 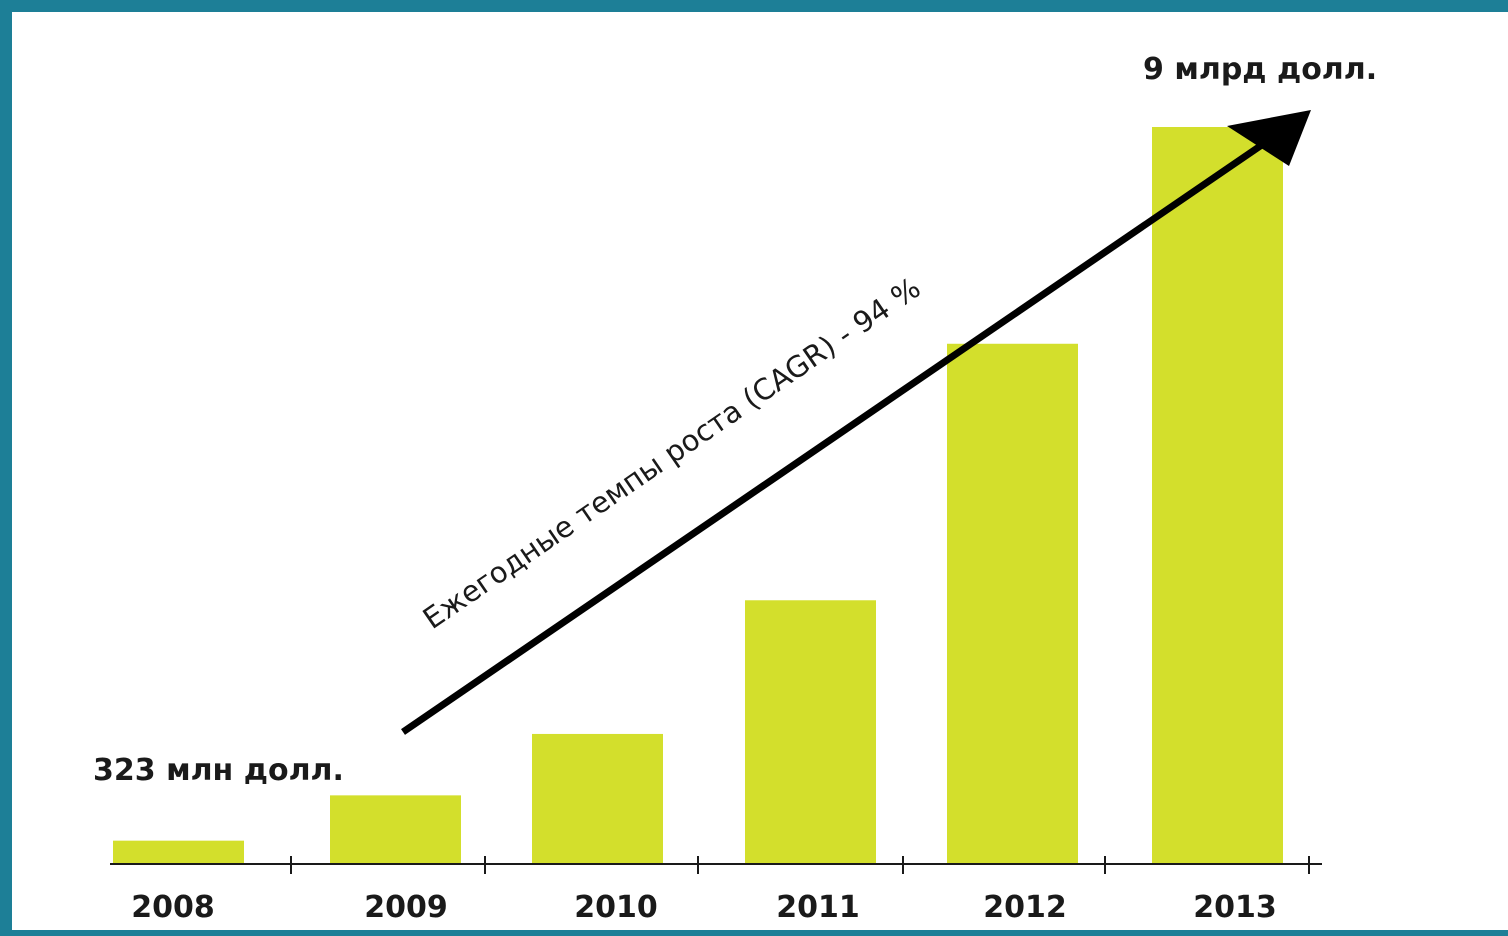 I want to click on bar-2010, so click(x=597, y=798).